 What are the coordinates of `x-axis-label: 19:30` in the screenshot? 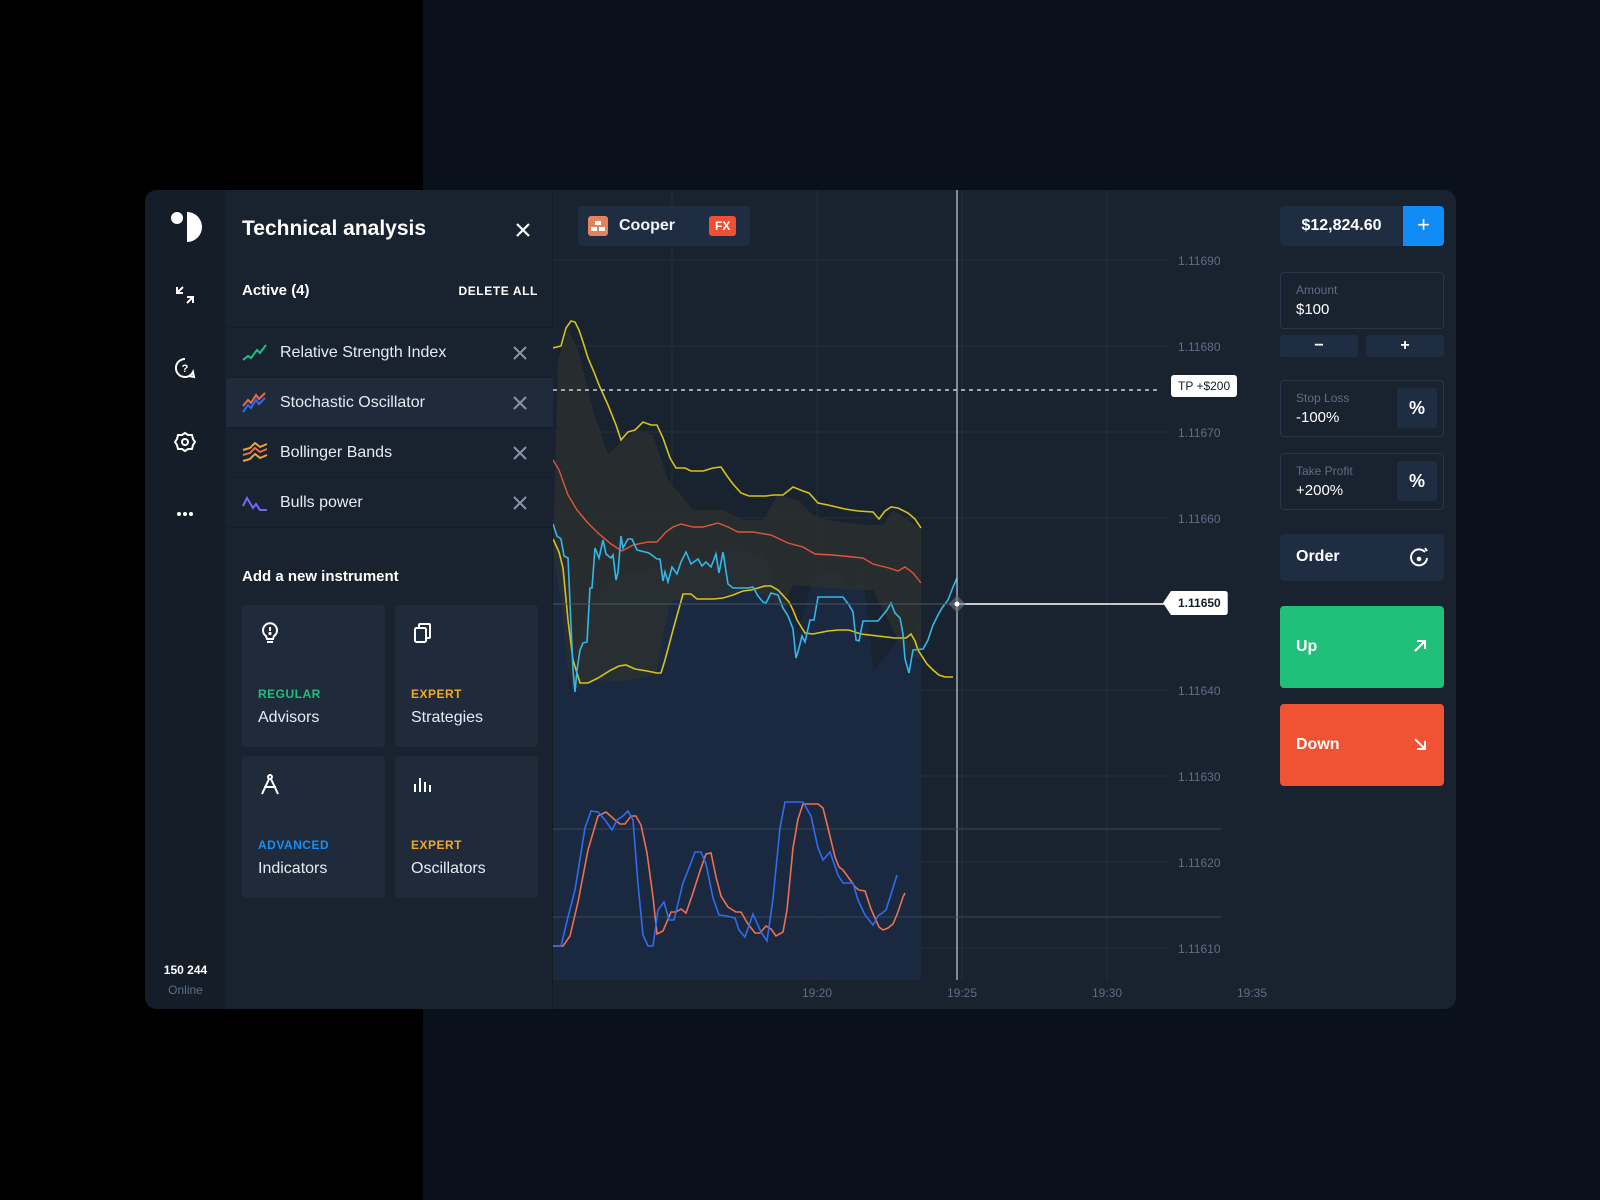 It's located at (1107, 993).